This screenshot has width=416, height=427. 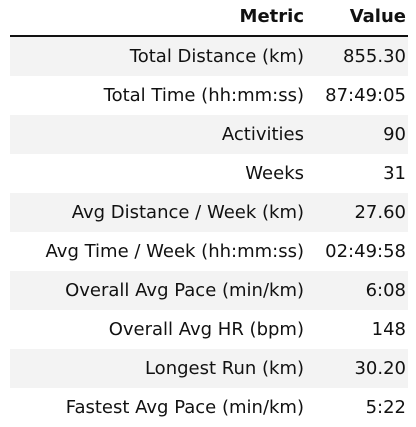 What do you see at coordinates (385, 290) in the screenshot?
I see `value-cell: 6:08` at bounding box center [385, 290].